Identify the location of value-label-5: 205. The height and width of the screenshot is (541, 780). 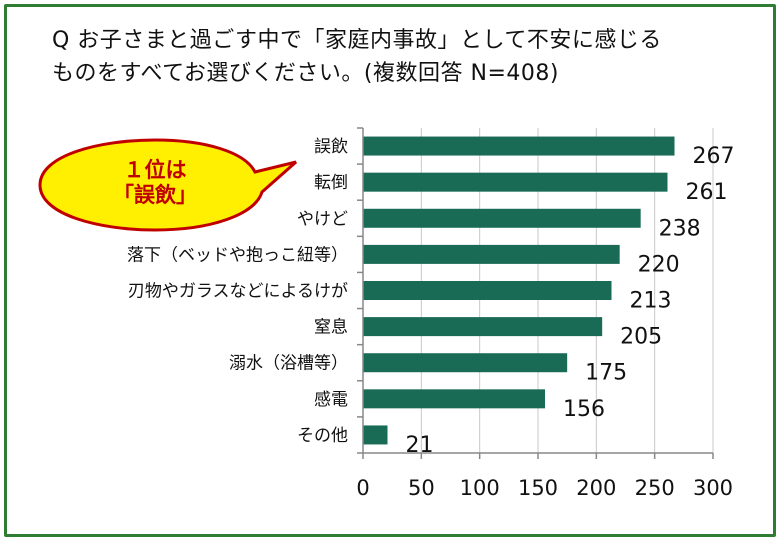
(641, 337).